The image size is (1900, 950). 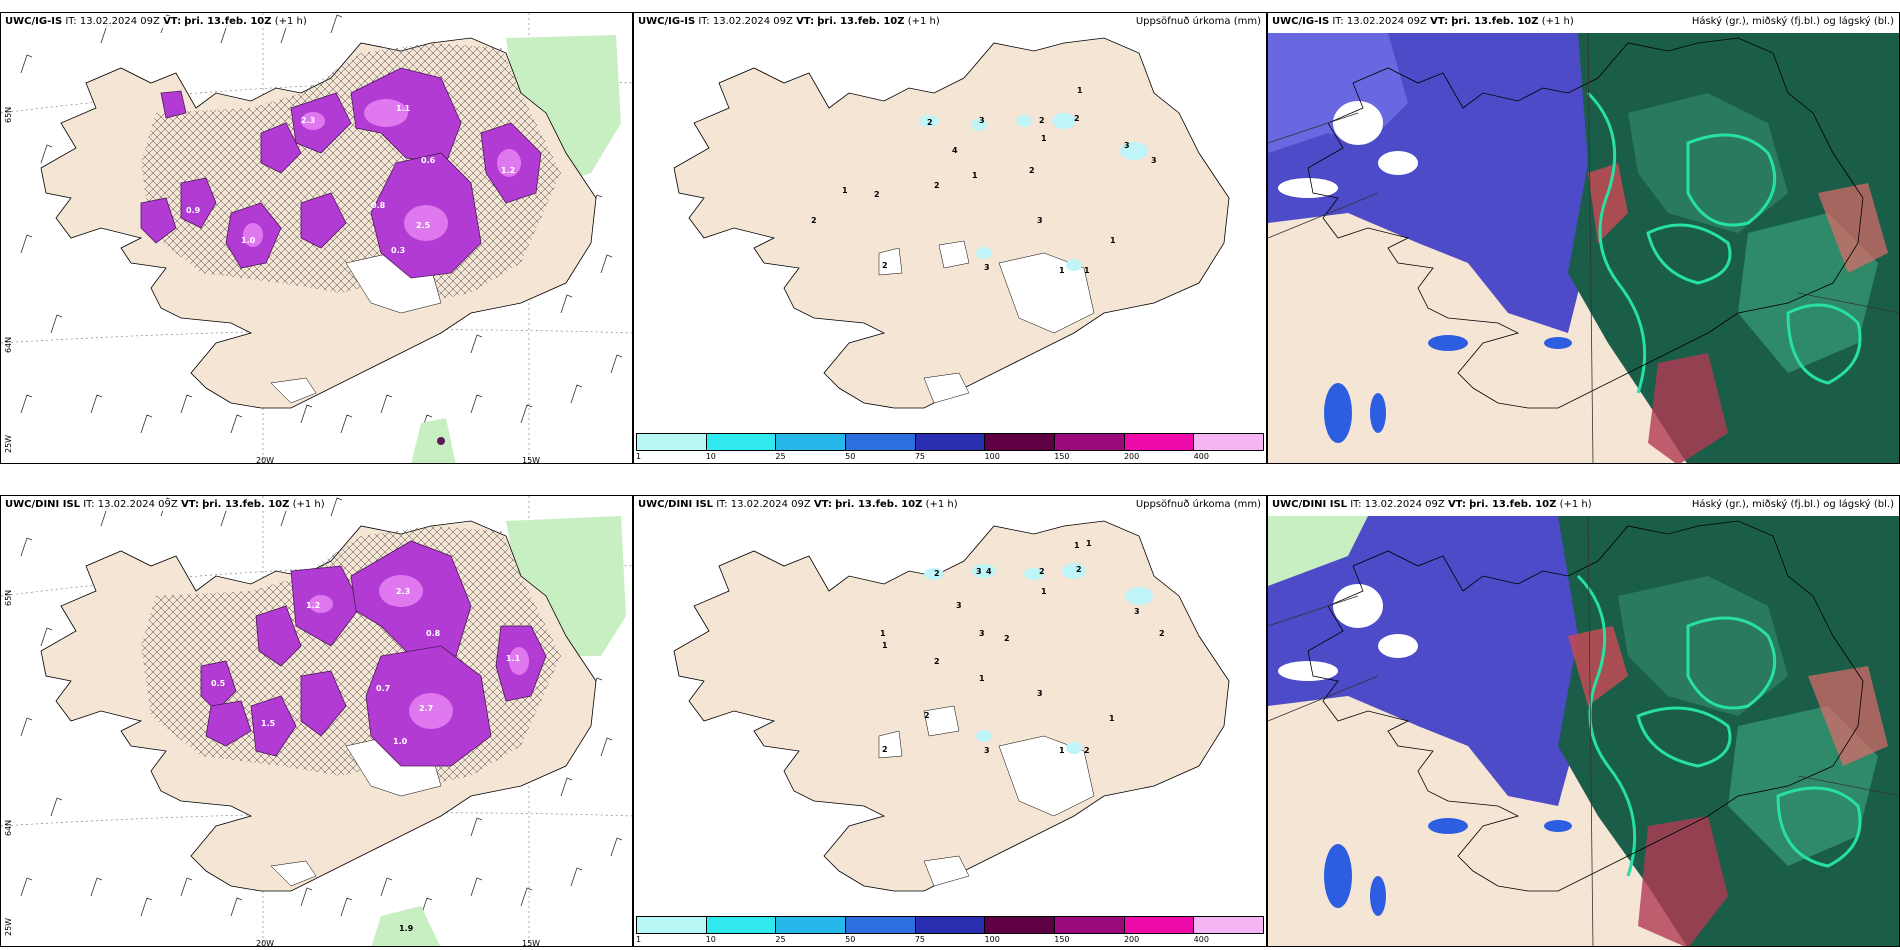 I want to click on svg-text: 1.5, so click(x=268, y=723).